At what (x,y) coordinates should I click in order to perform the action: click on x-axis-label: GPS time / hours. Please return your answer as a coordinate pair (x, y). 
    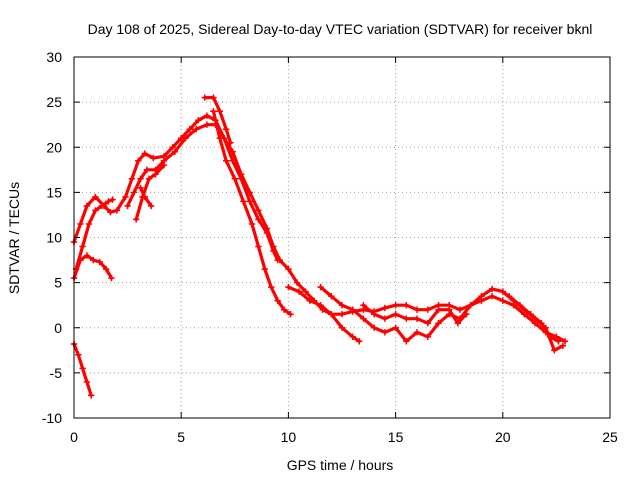
    Looking at the image, I should click on (340, 465).